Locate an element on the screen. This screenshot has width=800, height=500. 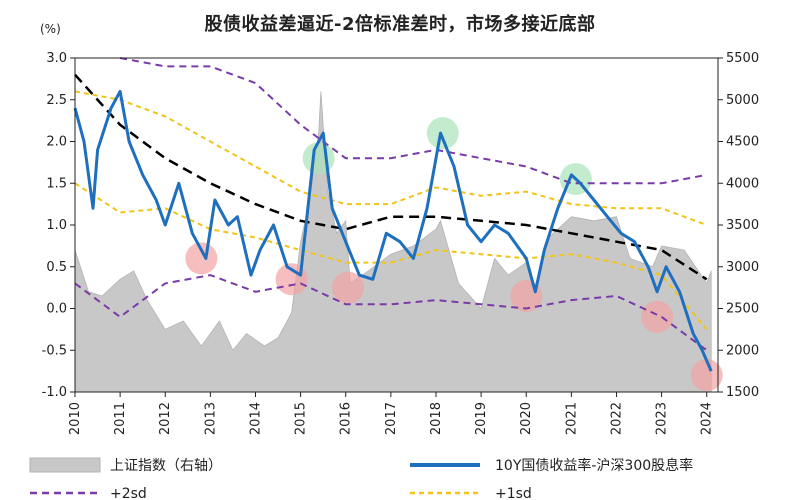
x-tick-label-11: 2021 is located at coordinates (571, 418).